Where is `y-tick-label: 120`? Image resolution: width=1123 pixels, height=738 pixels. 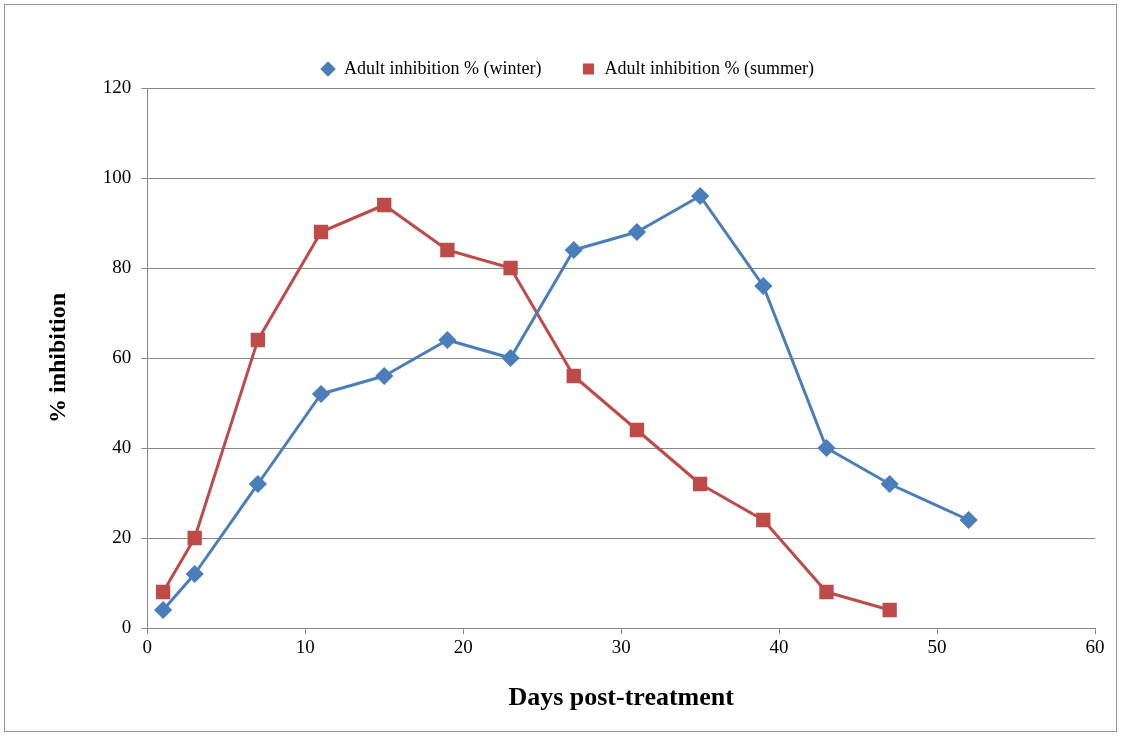 y-tick-label: 120 is located at coordinates (117, 86).